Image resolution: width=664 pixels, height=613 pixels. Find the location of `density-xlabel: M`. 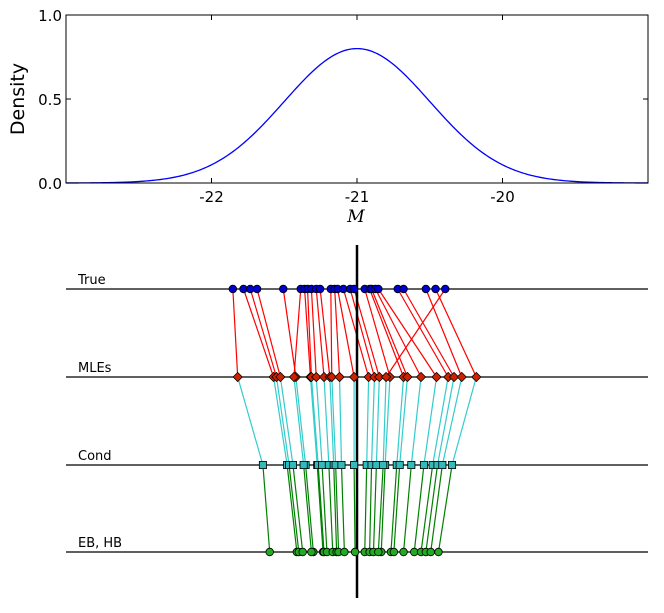

density-xlabel: M is located at coordinates (355, 217).